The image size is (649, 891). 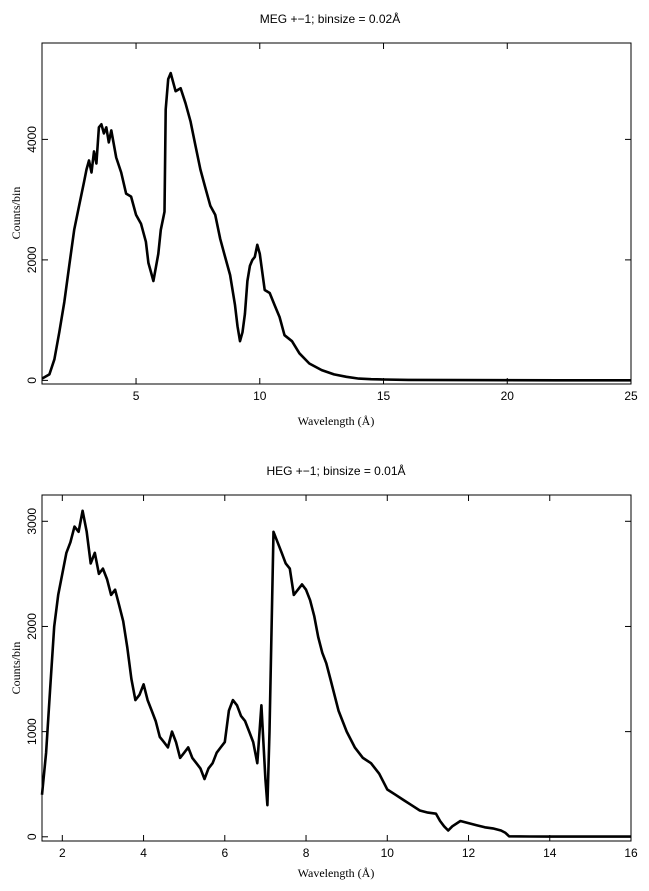 What do you see at coordinates (335, 470) in the screenshot?
I see `heg-chart-title: HEG +−1; binsize = 0.01Å` at bounding box center [335, 470].